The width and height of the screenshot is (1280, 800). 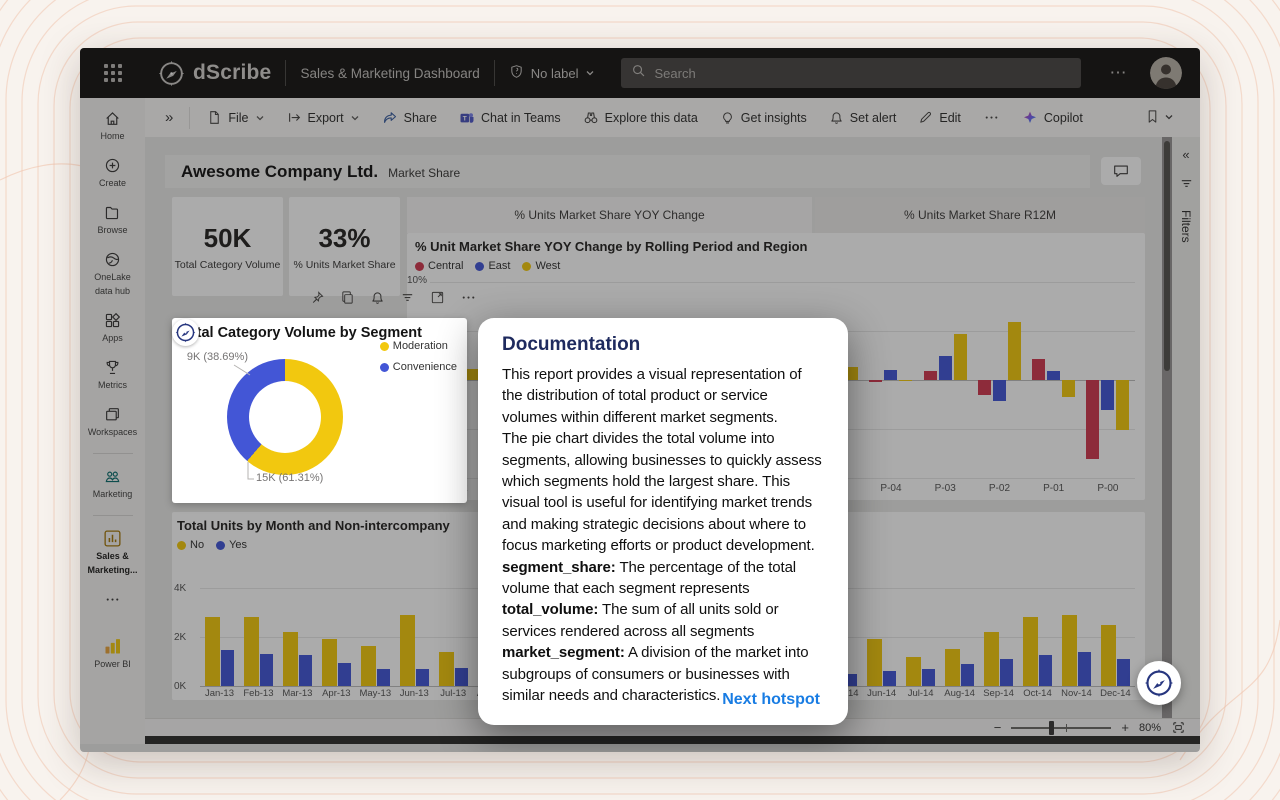 What do you see at coordinates (863, 73) in the screenshot?
I see `search-input` at bounding box center [863, 73].